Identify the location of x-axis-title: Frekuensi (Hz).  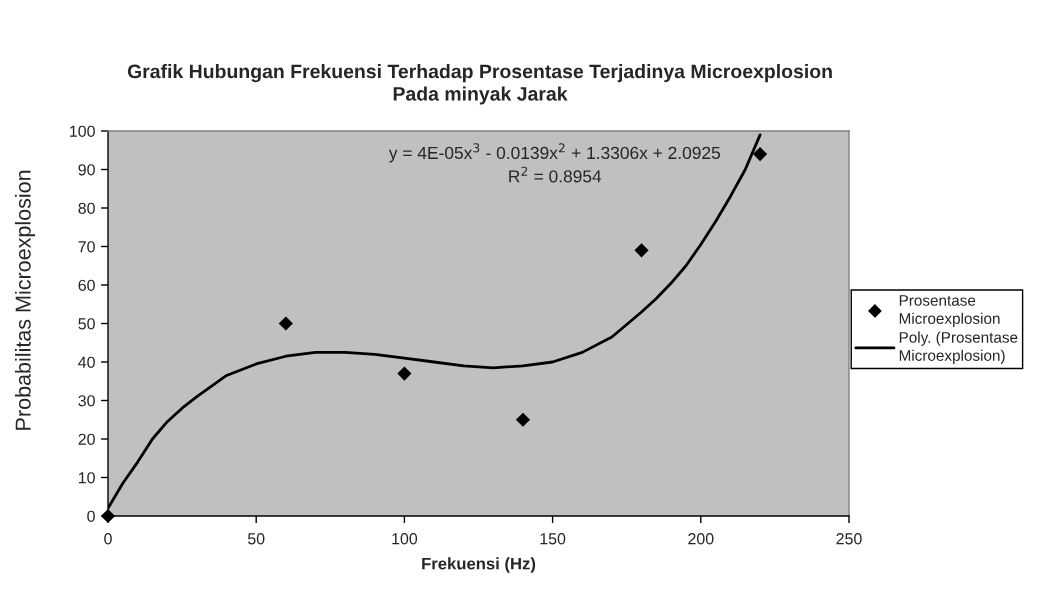
(479, 565).